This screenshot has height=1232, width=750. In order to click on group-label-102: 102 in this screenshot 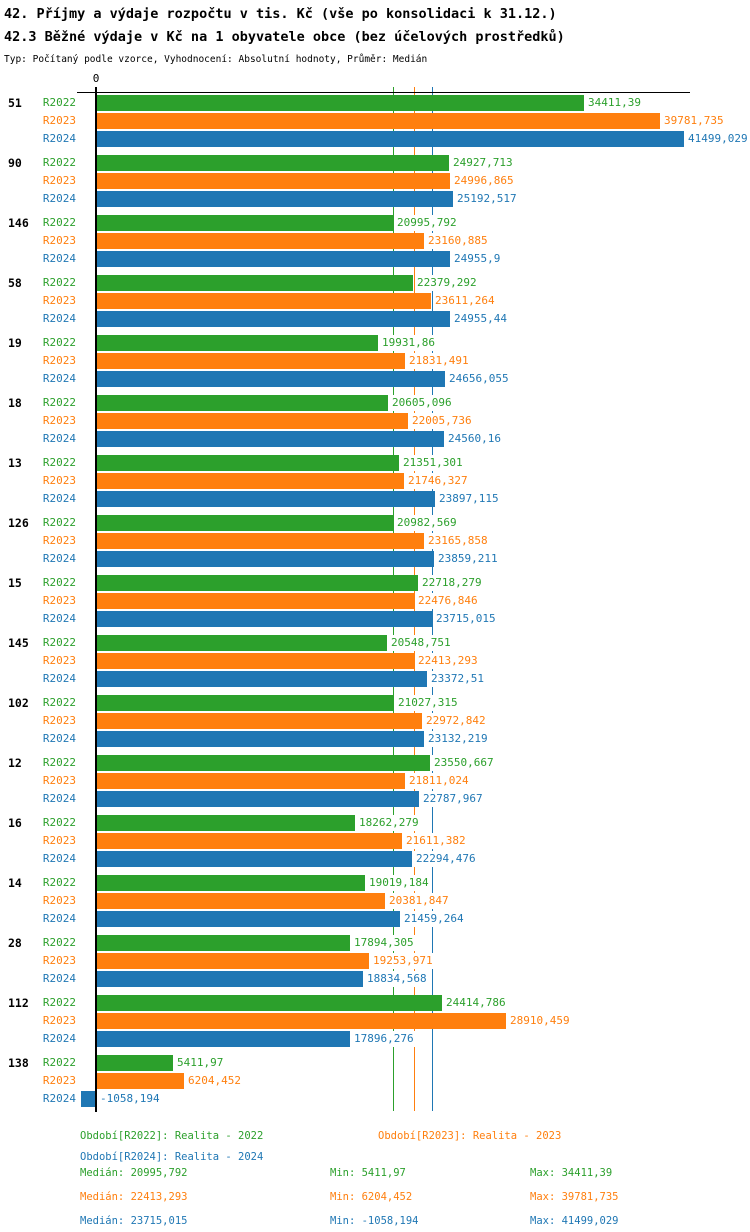, I will do `click(18, 703)`.